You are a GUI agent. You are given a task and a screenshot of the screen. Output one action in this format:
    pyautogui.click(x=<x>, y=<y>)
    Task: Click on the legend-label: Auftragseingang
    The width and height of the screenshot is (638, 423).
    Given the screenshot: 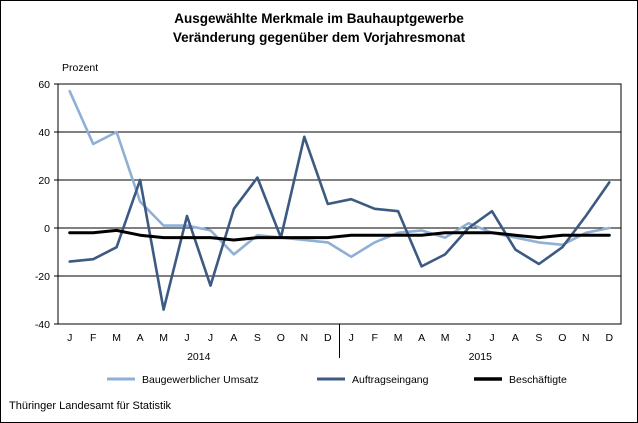 What is the action you would take?
    pyautogui.click(x=390, y=380)
    